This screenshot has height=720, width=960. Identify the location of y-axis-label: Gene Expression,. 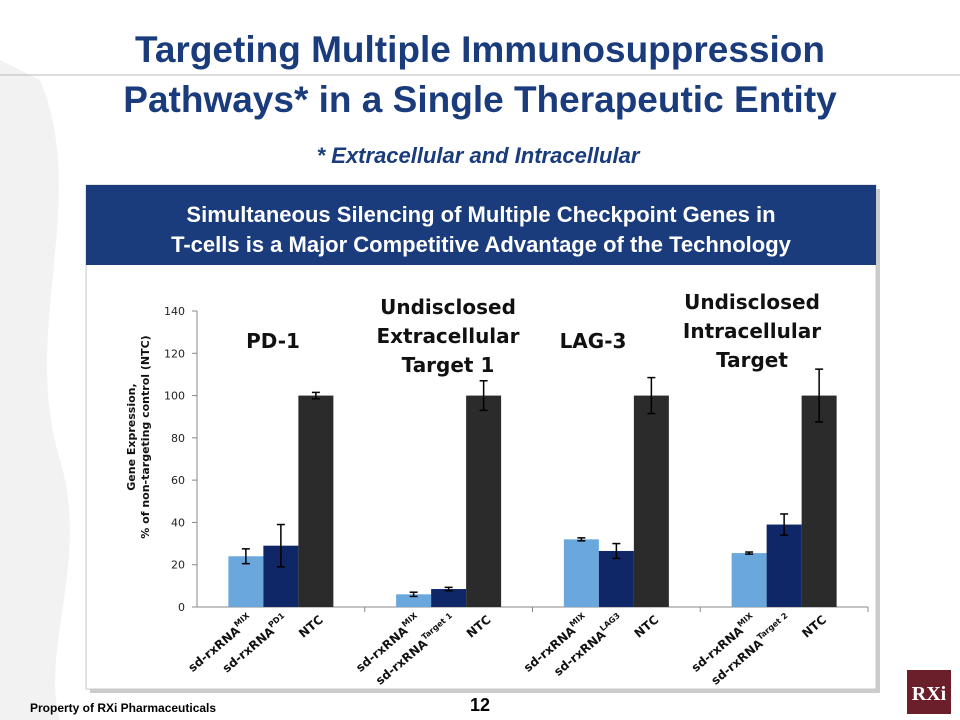
(131, 436).